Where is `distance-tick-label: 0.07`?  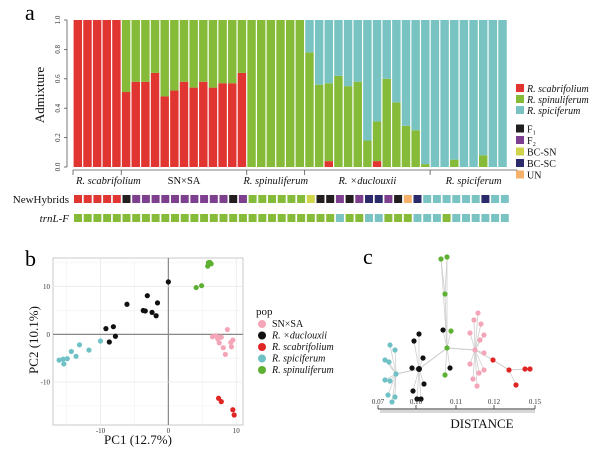 distance-tick-label: 0.07 is located at coordinates (378, 402).